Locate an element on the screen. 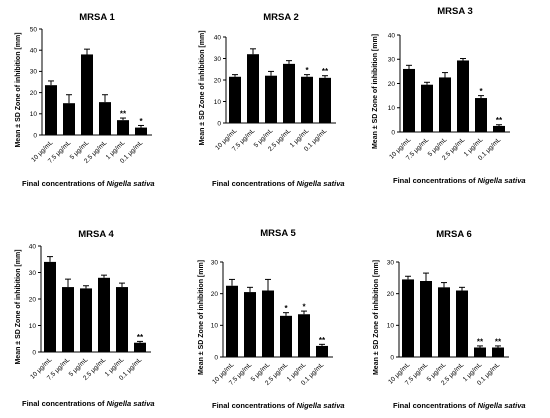 The image size is (550, 418). chart-title: MRSA 4 is located at coordinates (96, 234).